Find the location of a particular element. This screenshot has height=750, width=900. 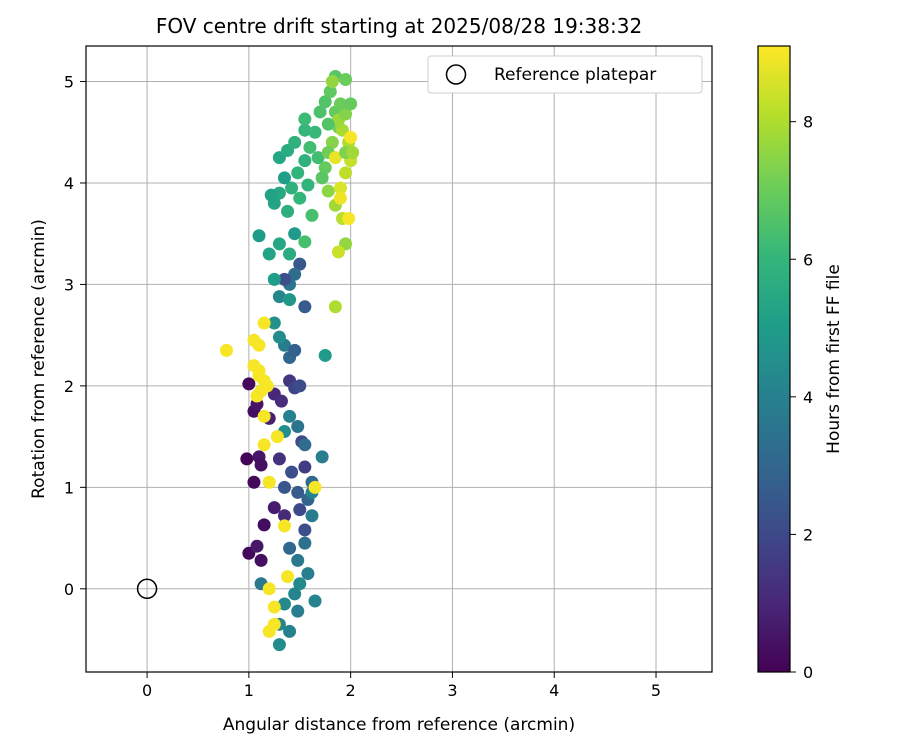

colorbar-tick-label: 4 is located at coordinates (808, 397).